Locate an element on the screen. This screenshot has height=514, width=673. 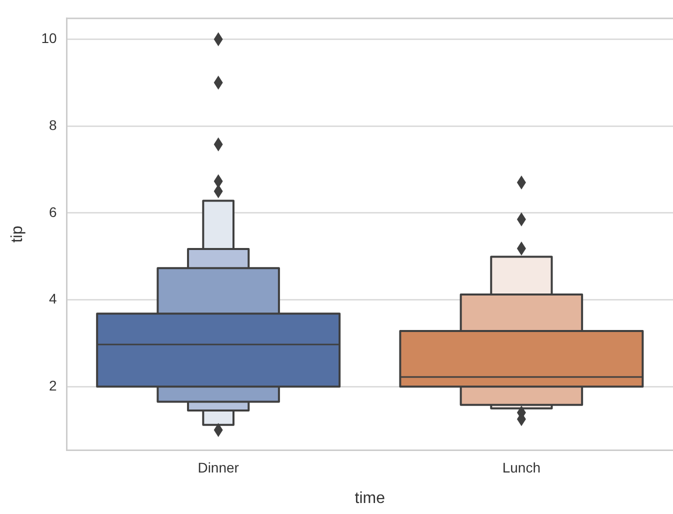
y-axis-title: tip is located at coordinates (17, 234).